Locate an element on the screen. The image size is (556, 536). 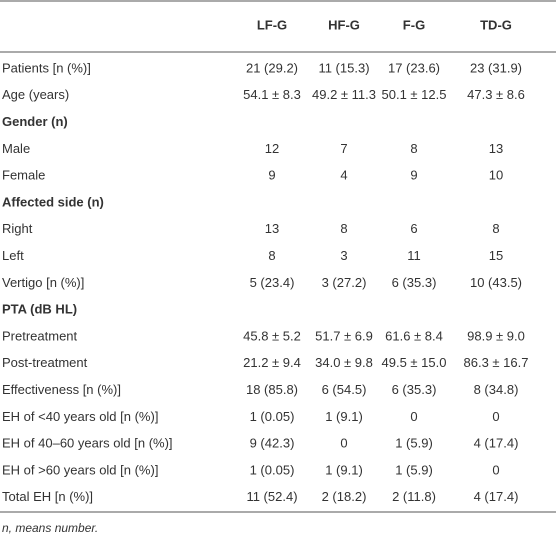
row-label: Female is located at coordinates (23, 175).